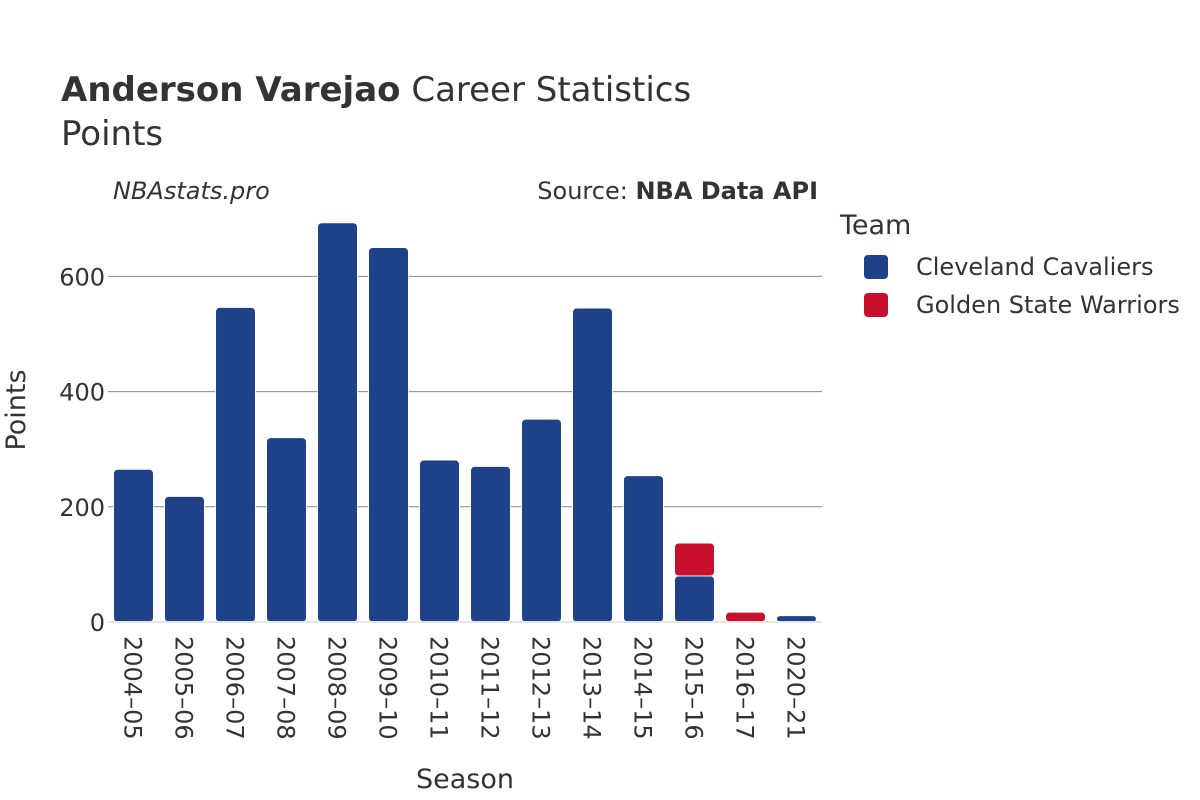 Image resolution: width=1200 pixels, height=800 pixels. I want to click on source-note: Source: NBA Data API, so click(677, 191).